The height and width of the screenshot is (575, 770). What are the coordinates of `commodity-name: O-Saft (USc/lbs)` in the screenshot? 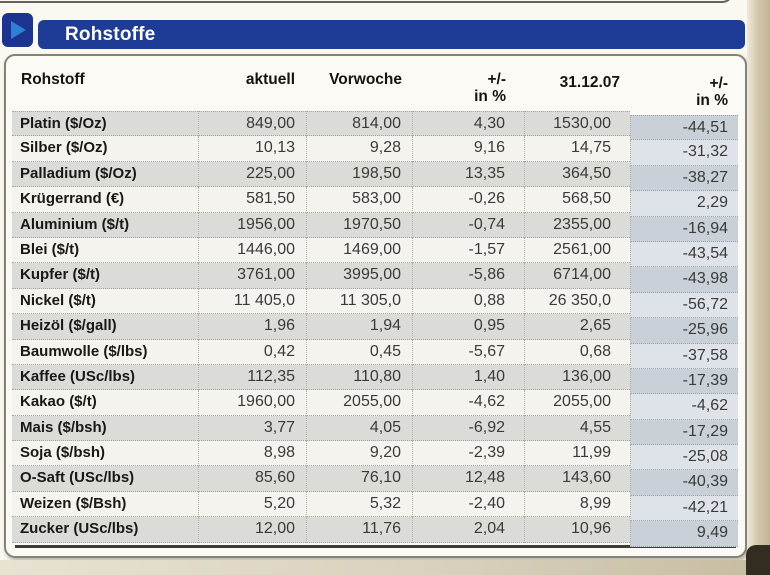 It's located at (105, 479).